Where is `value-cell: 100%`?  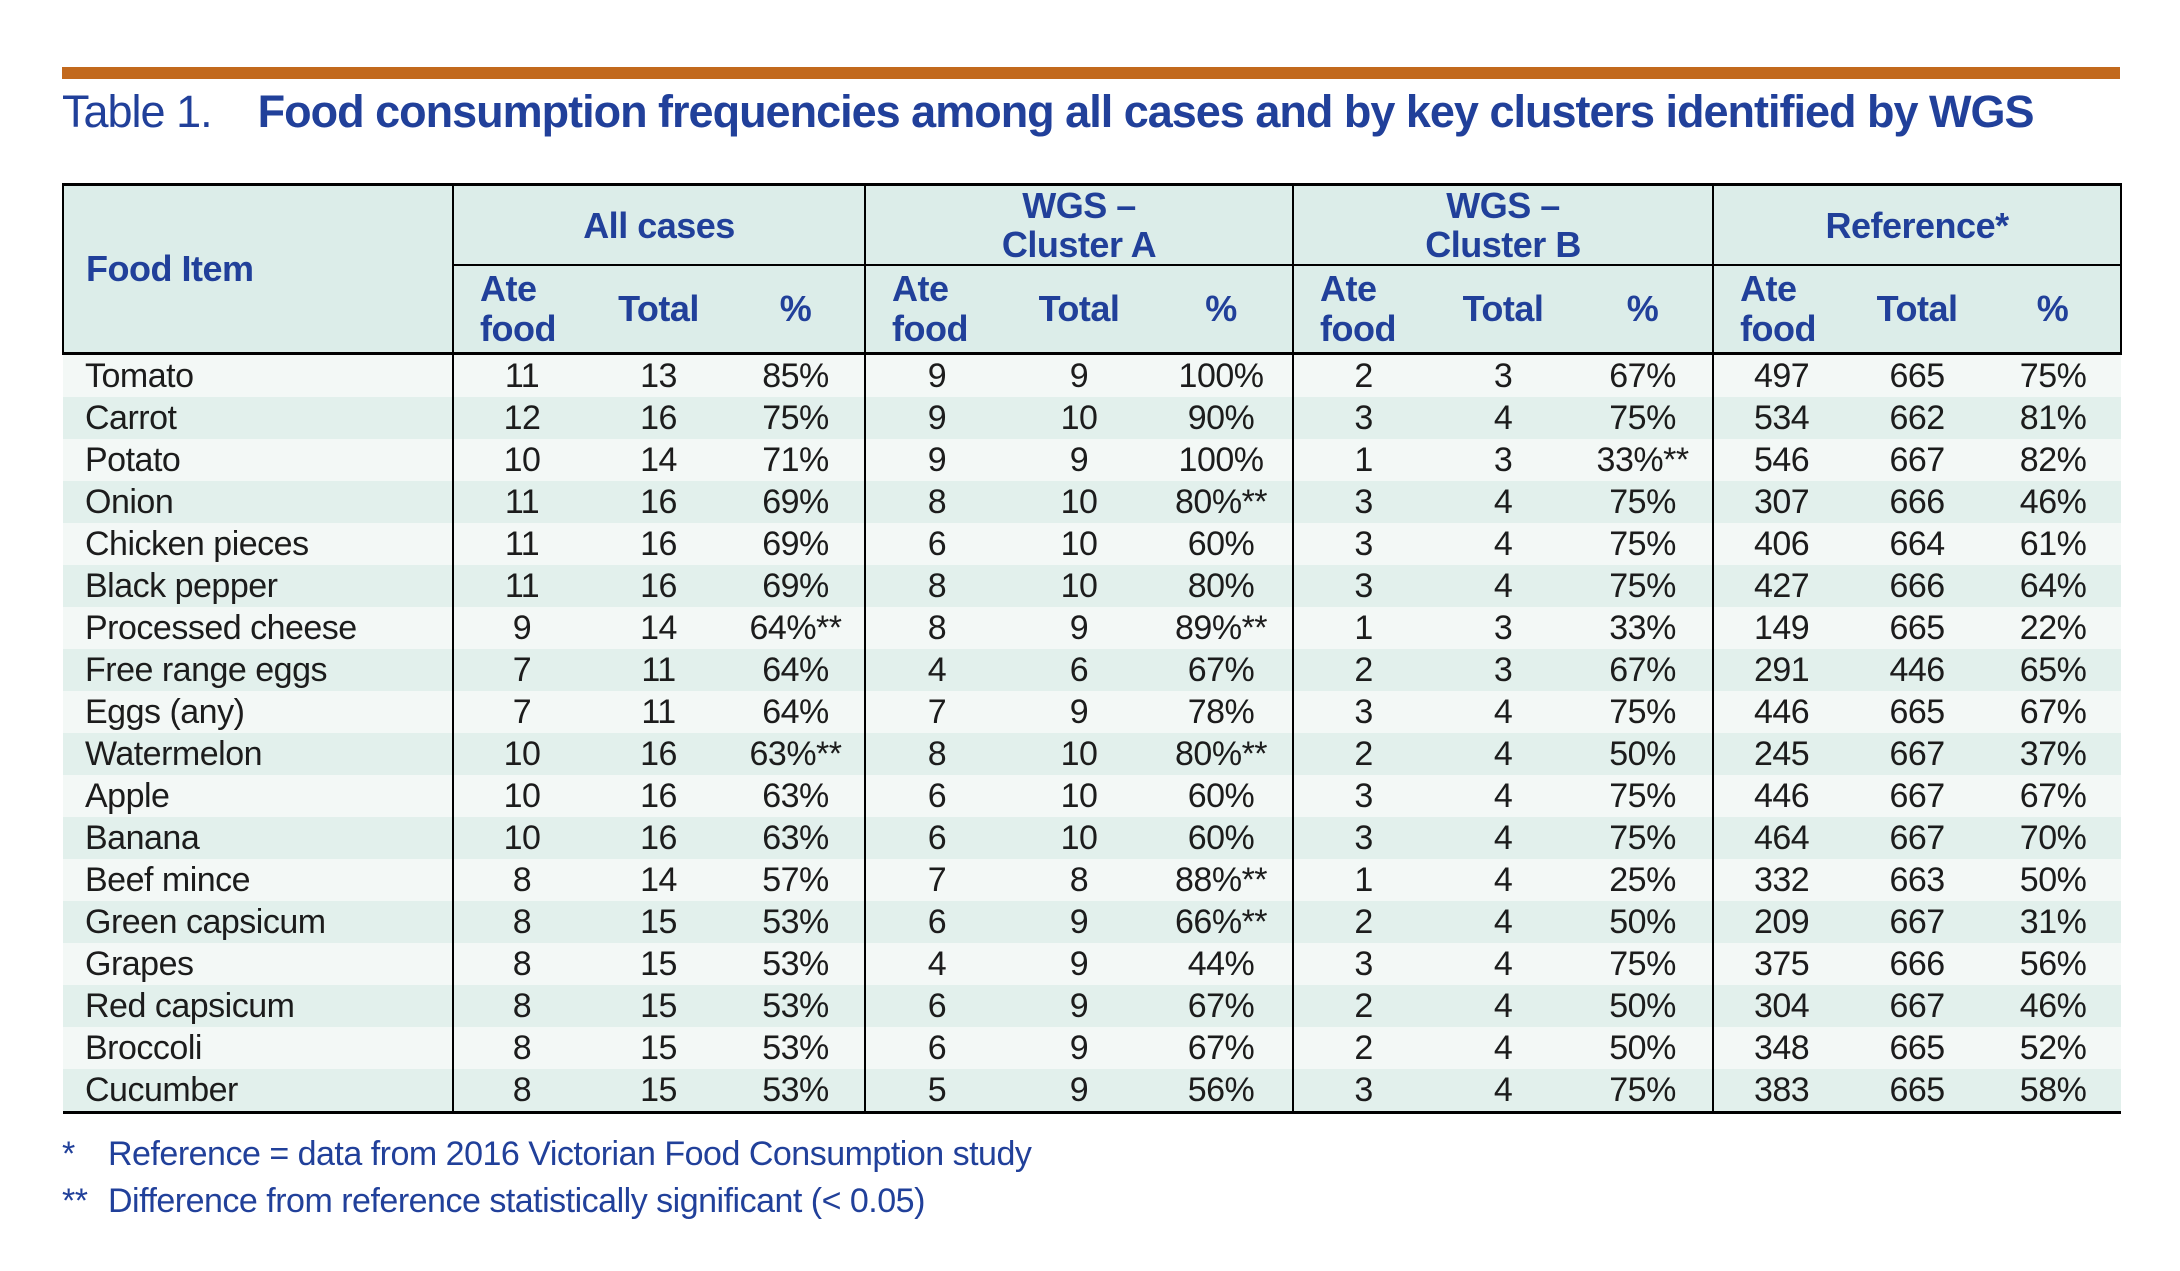 value-cell: 100% is located at coordinates (1221, 459).